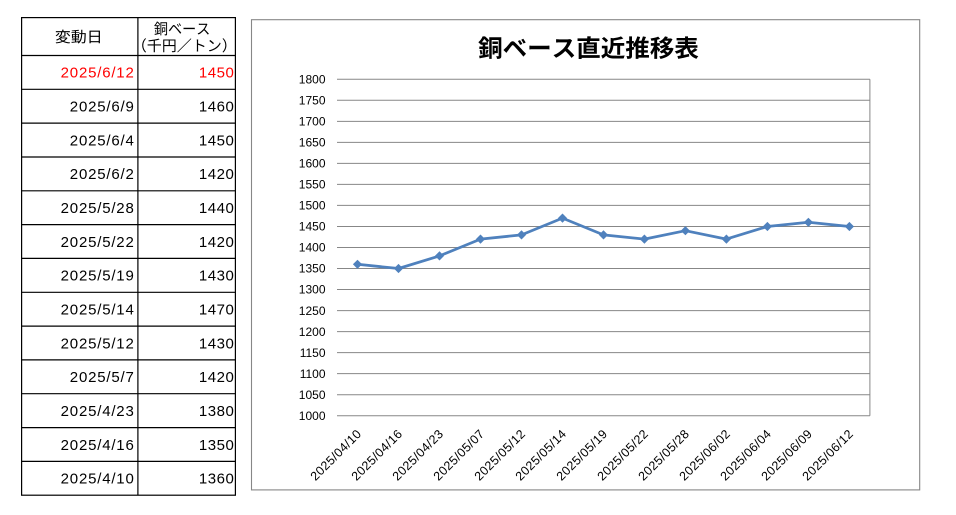 This screenshot has height=515, width=956. What do you see at coordinates (312, 164) in the screenshot?
I see `svg-text: 1600` at bounding box center [312, 164].